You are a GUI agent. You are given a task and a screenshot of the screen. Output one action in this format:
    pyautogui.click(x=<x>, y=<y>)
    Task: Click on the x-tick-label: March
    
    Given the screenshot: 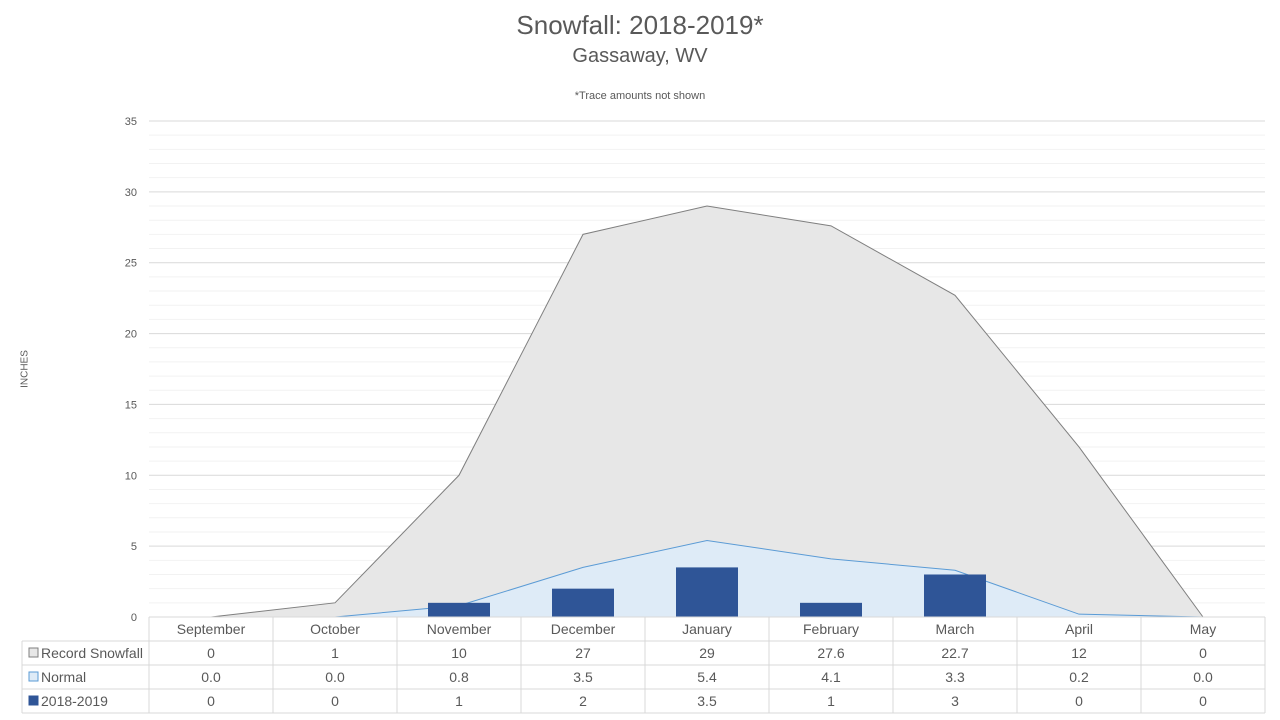 What is the action you would take?
    pyautogui.click(x=955, y=629)
    